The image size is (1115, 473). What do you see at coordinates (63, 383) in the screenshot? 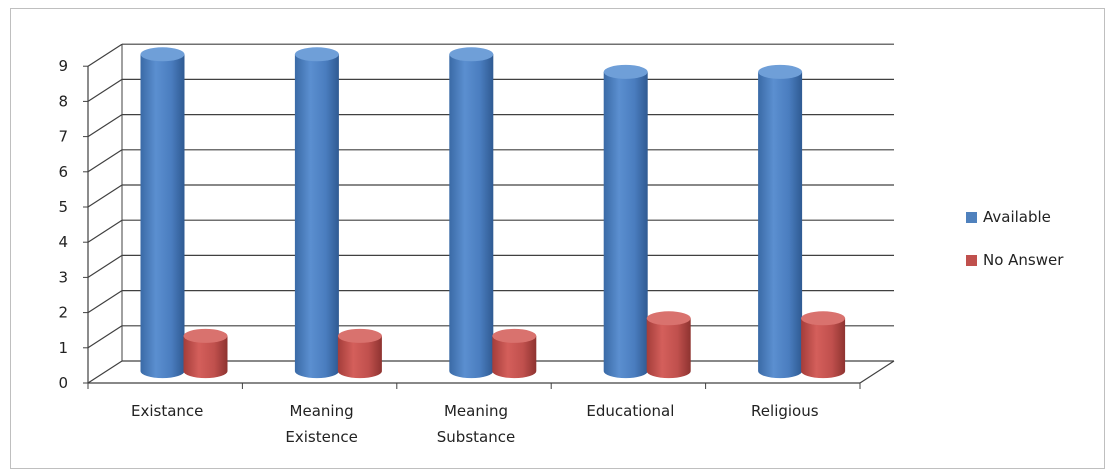
I see `y-tick-label: 0` at bounding box center [63, 383].